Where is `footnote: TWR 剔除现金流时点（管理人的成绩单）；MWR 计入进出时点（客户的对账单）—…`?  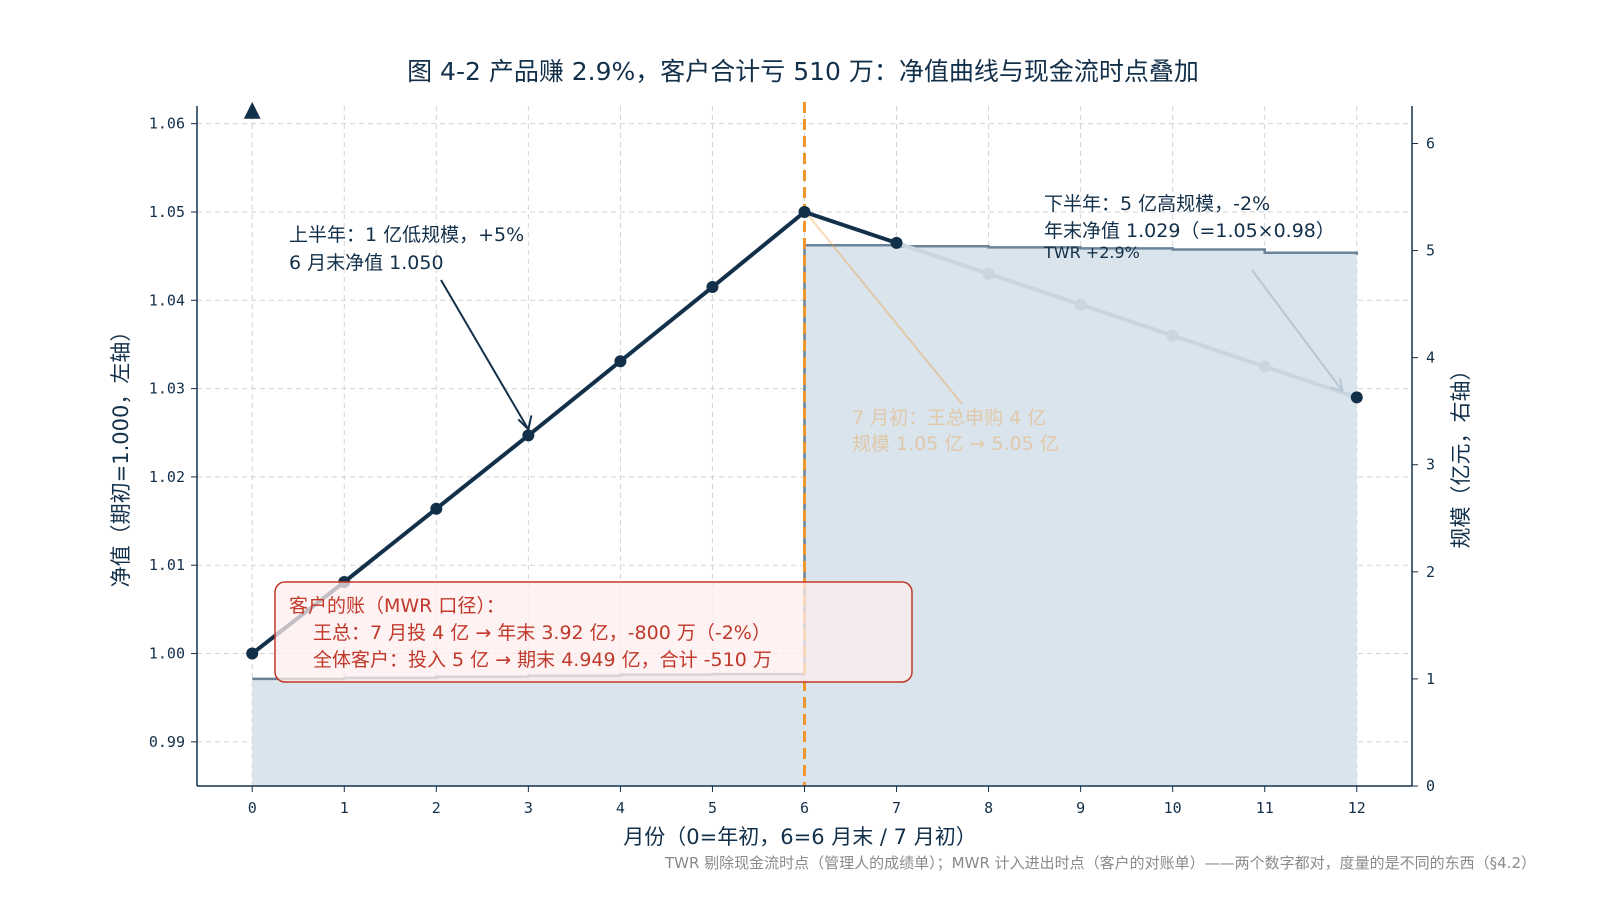 footnote: TWR 剔除现金流时点（管理人的成绩单）；MWR 计入进出时点（客户的对账单）—… is located at coordinates (1100, 863).